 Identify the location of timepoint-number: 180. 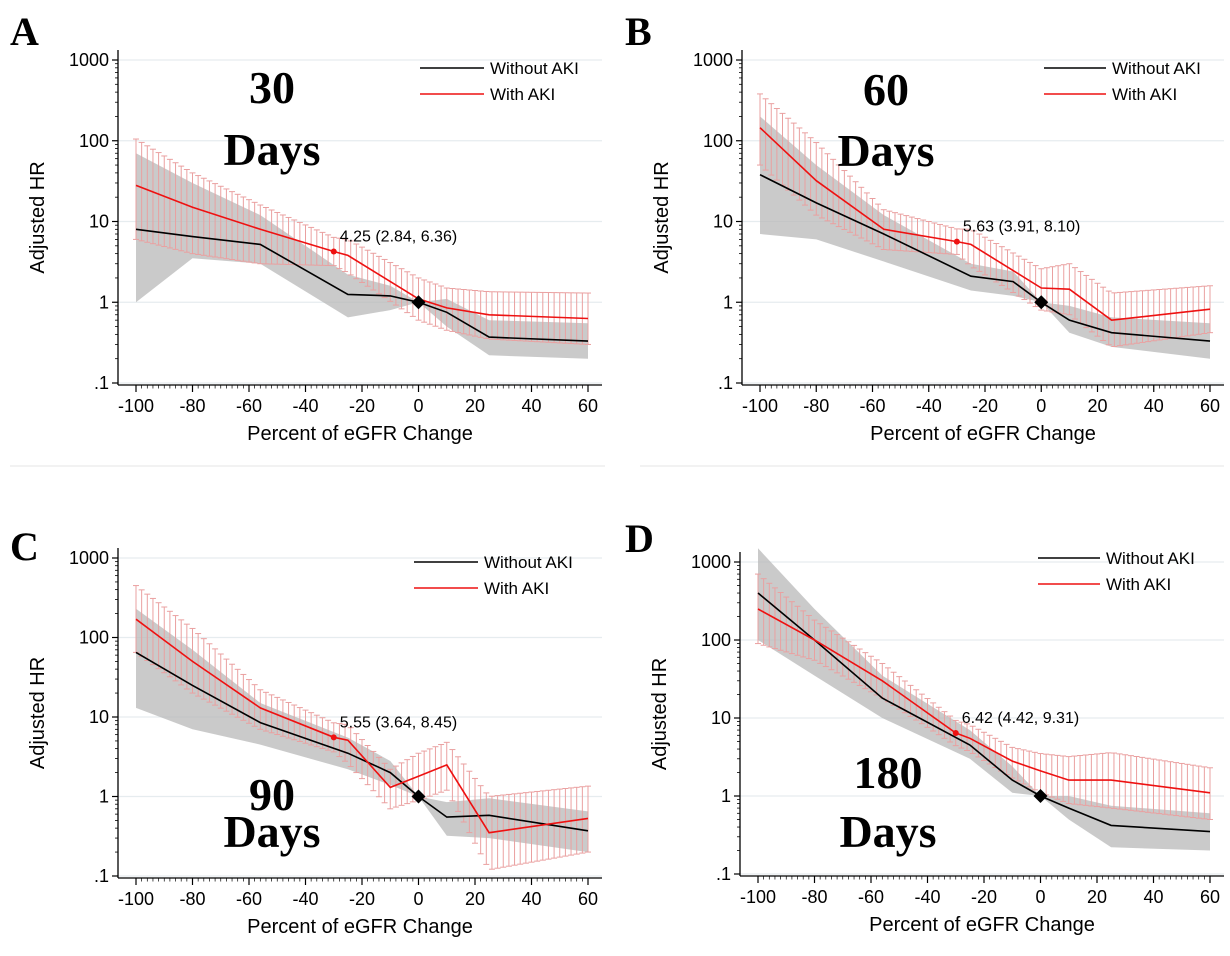
(888, 772).